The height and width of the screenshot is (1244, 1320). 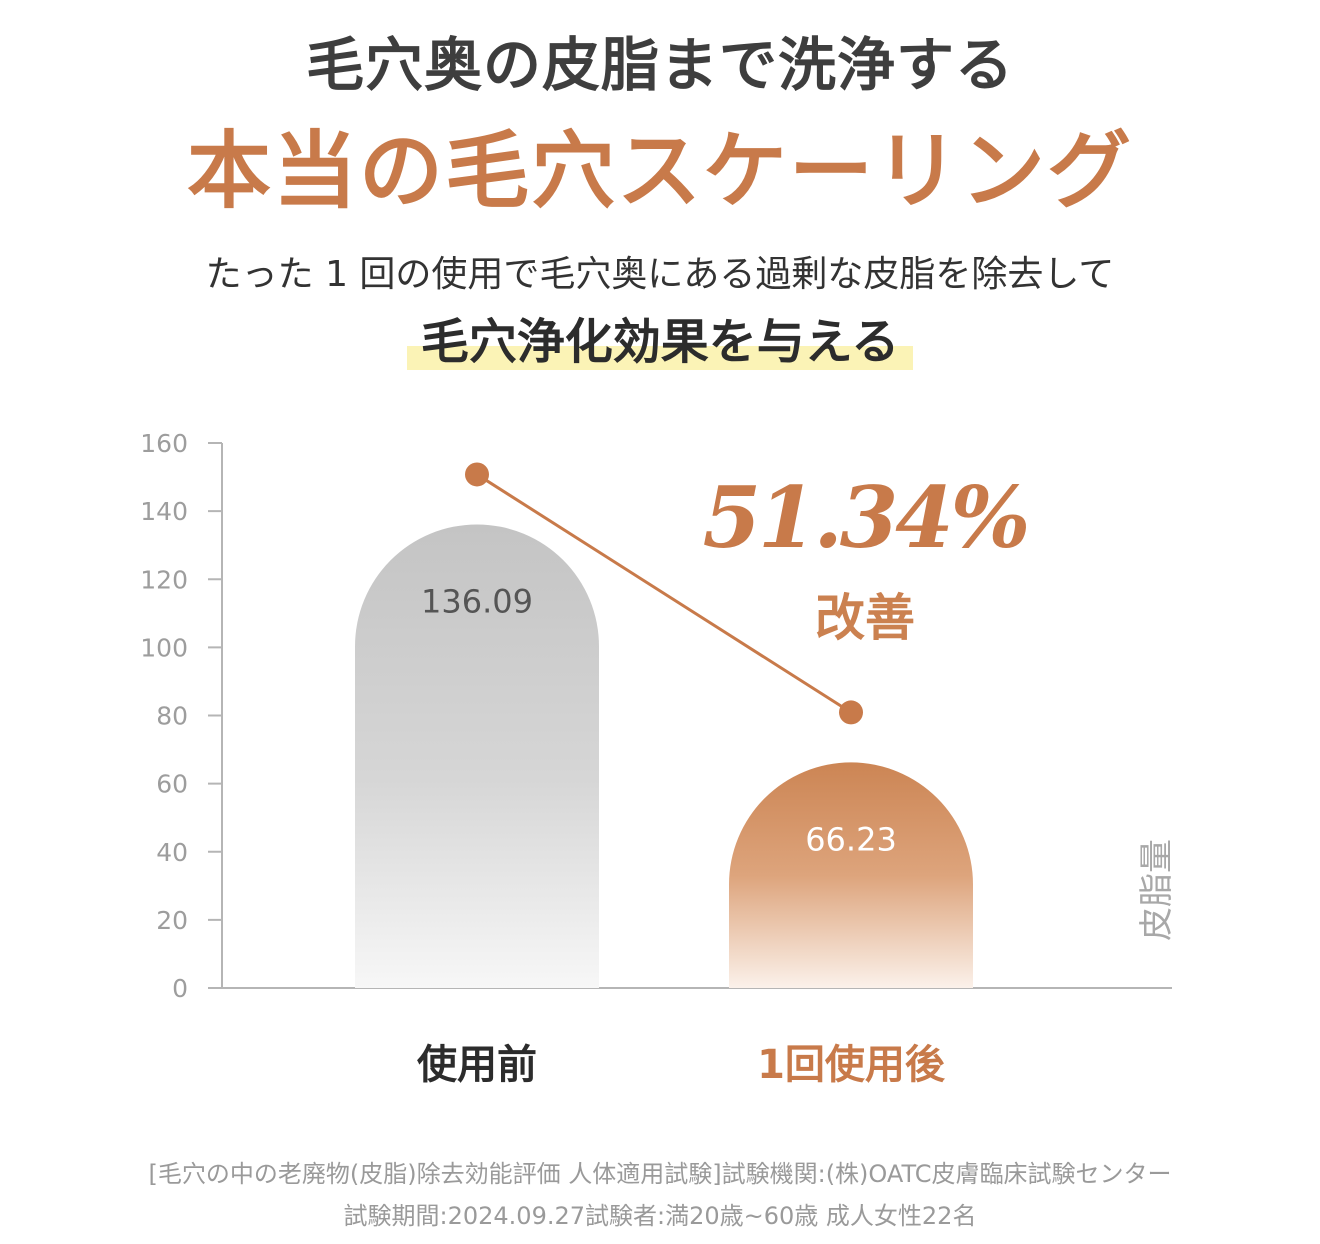 I want to click on improvement-label: 改善, so click(x=865, y=618).